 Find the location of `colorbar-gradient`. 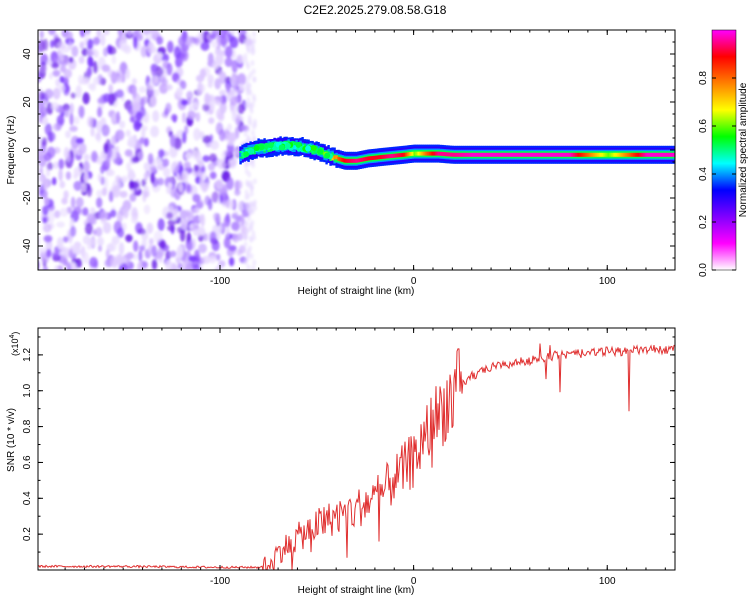

colorbar-gradient is located at coordinates (724, 150).